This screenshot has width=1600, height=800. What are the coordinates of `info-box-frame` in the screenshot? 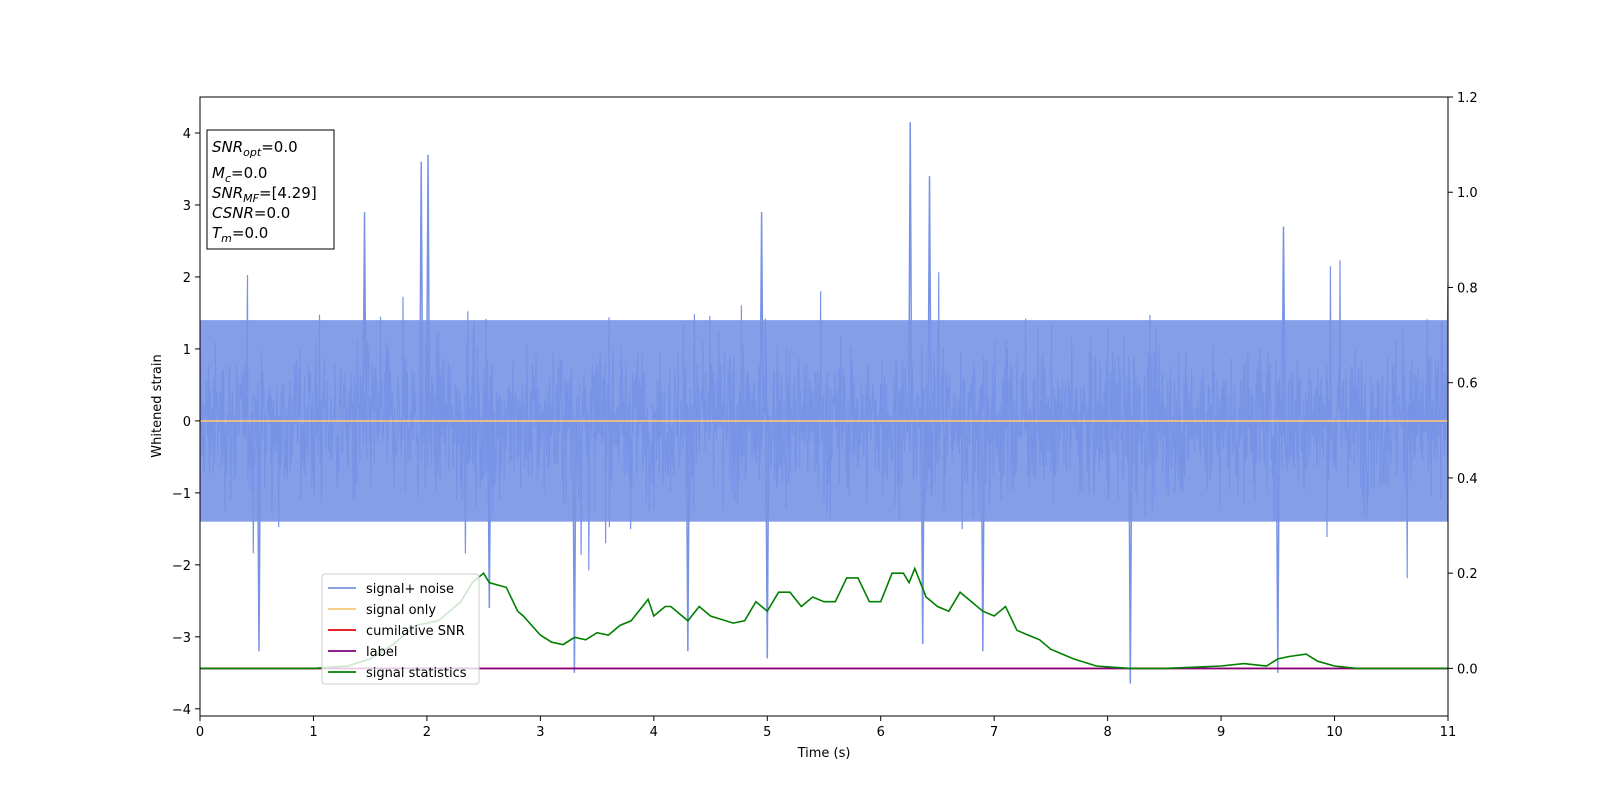 It's located at (270, 189).